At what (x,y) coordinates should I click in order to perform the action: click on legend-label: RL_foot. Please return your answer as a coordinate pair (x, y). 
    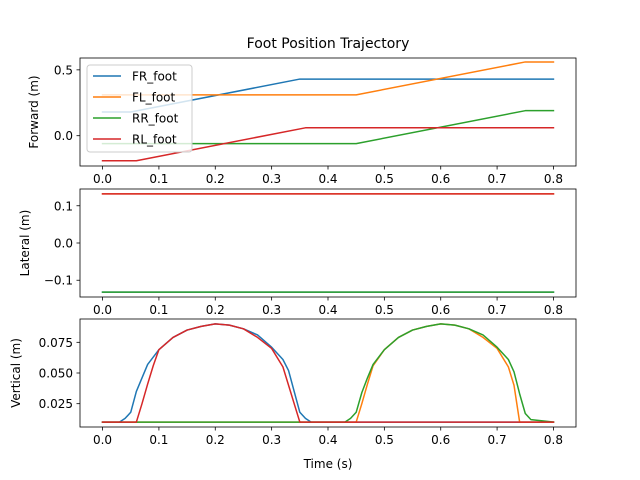
    Looking at the image, I should click on (154, 140).